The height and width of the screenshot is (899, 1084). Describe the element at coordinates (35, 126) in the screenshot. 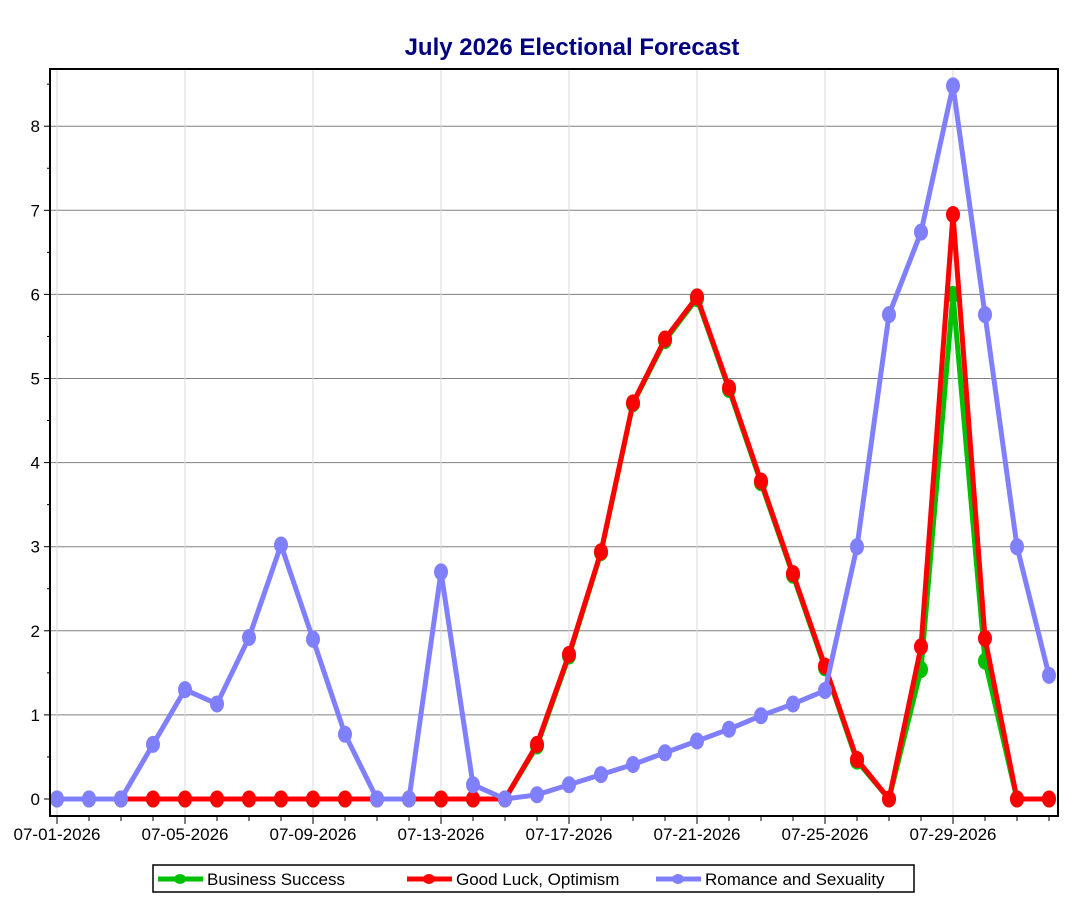

I see `y-tick-label: 8` at that location.